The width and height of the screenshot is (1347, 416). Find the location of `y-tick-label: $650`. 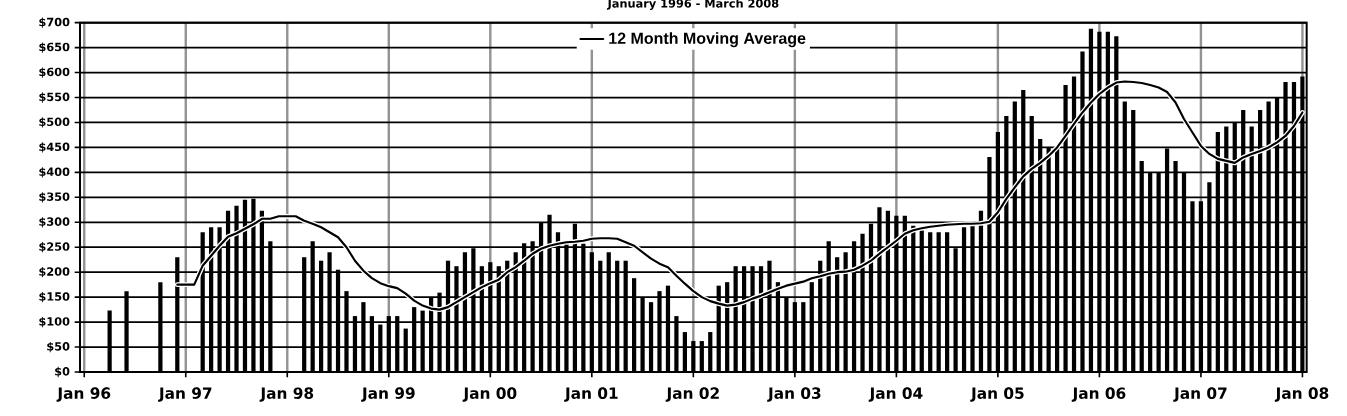

y-tick-label: $650 is located at coordinates (54, 47).